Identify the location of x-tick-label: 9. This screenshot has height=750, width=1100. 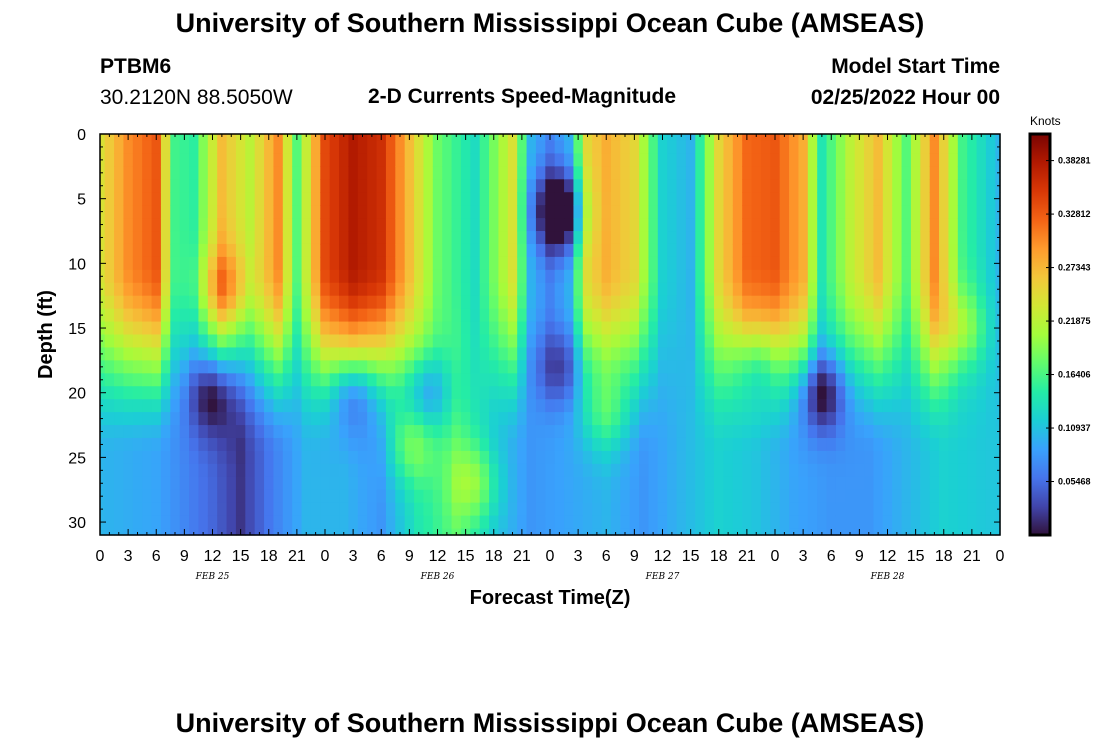
(184, 556).